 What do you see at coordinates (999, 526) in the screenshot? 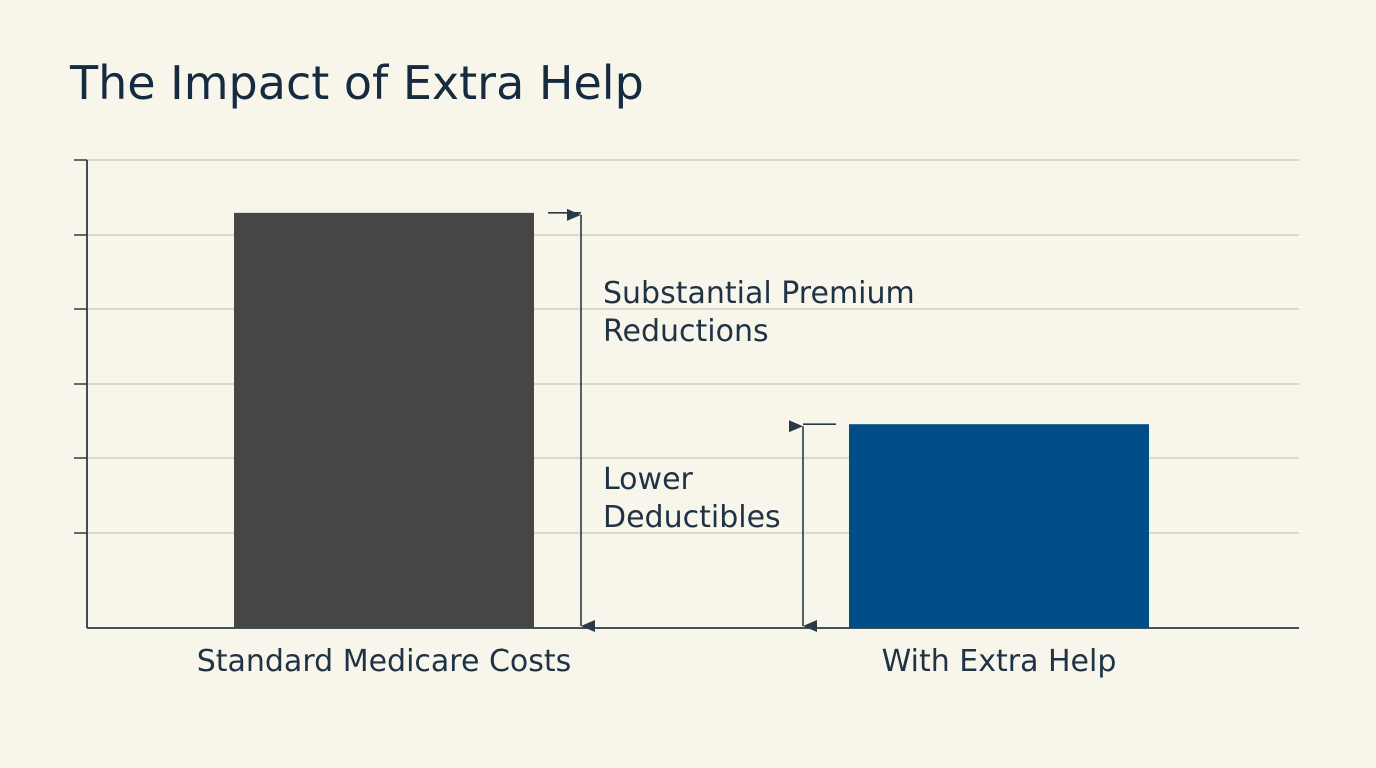
I see `bar-with-extra-help` at bounding box center [999, 526].